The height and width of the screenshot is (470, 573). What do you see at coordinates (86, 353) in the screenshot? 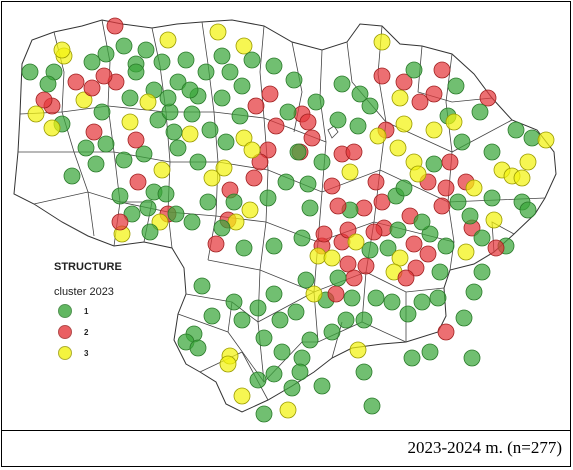
I see `legend-label-3: 3` at bounding box center [86, 353].